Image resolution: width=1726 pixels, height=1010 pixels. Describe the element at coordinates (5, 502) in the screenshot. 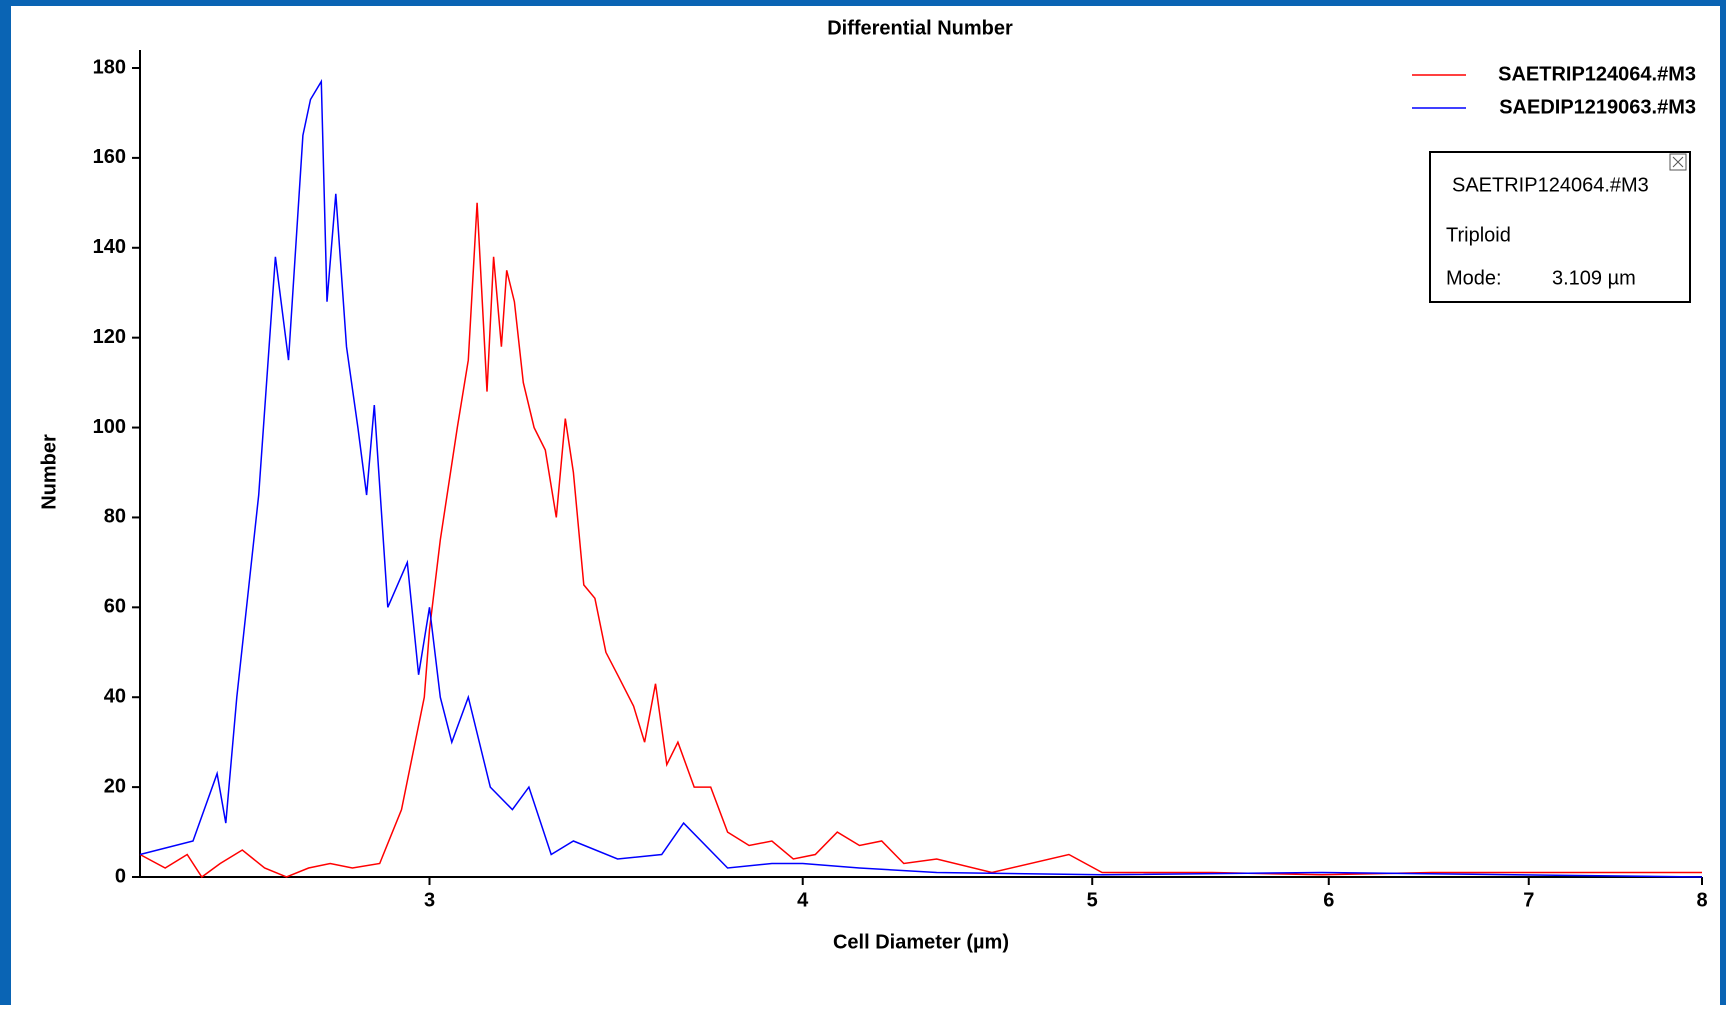

I see `frame-left` at that location.